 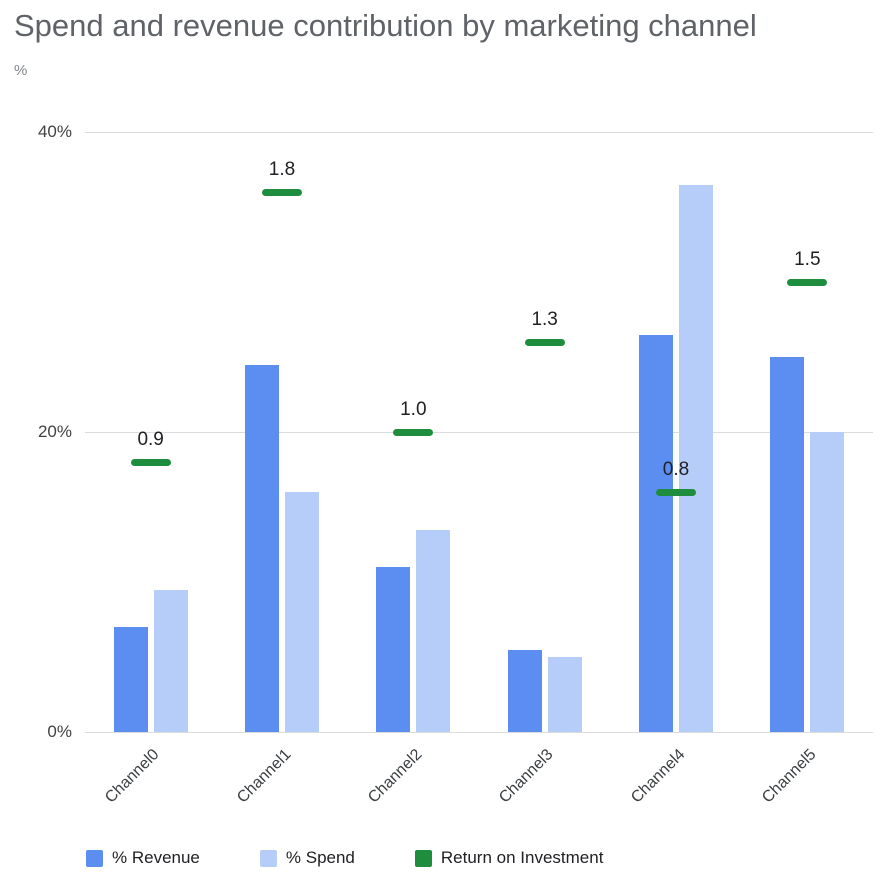 What do you see at coordinates (320, 857) in the screenshot?
I see `legend-label: % Spend` at bounding box center [320, 857].